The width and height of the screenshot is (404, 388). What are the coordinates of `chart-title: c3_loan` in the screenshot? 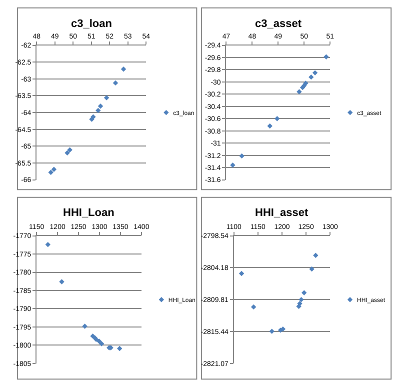 It's located at (91, 24).